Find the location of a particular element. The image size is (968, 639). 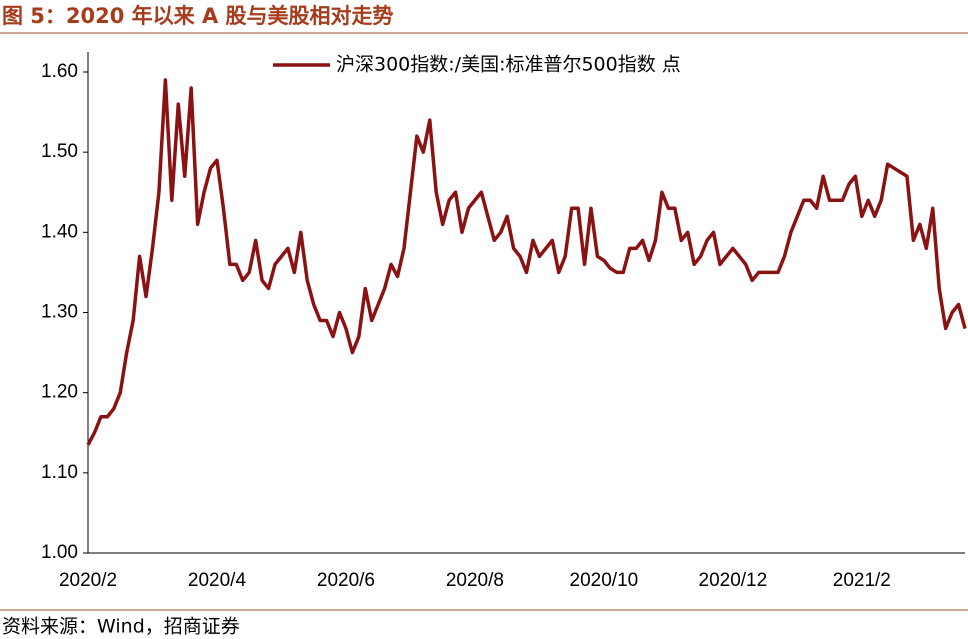

x-tick-label: 2020/6 is located at coordinates (346, 580).